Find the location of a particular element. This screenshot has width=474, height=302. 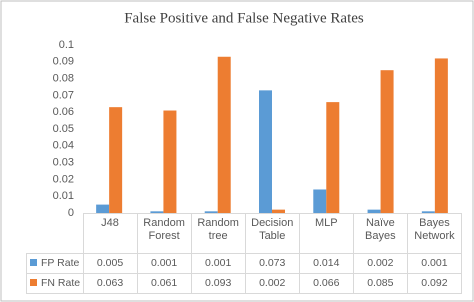

chart-title: False Positive and False Negative Rates is located at coordinates (244, 18).